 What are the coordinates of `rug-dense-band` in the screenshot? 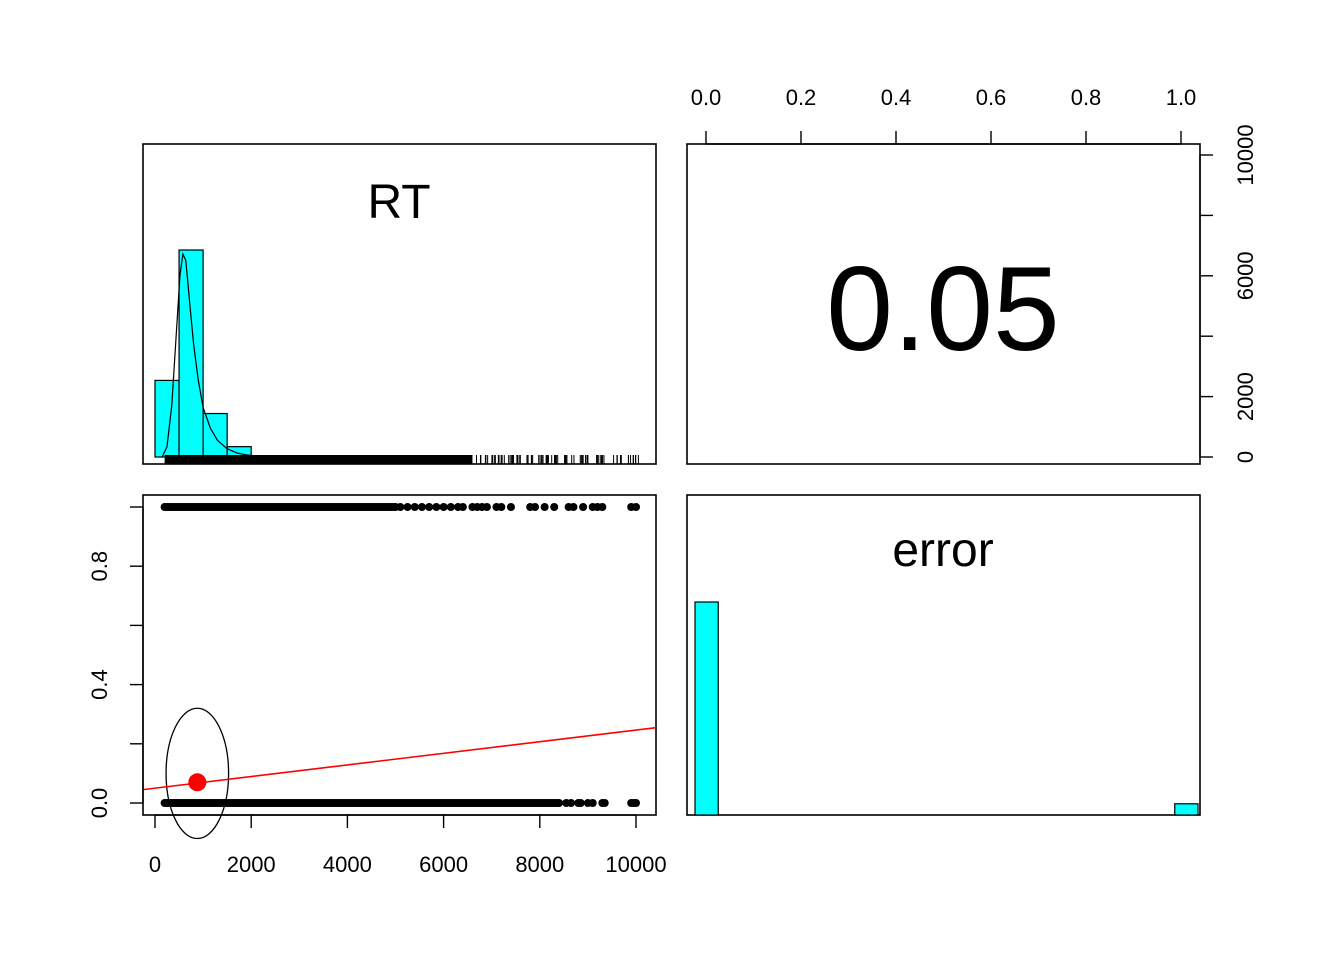 It's located at (318, 459).